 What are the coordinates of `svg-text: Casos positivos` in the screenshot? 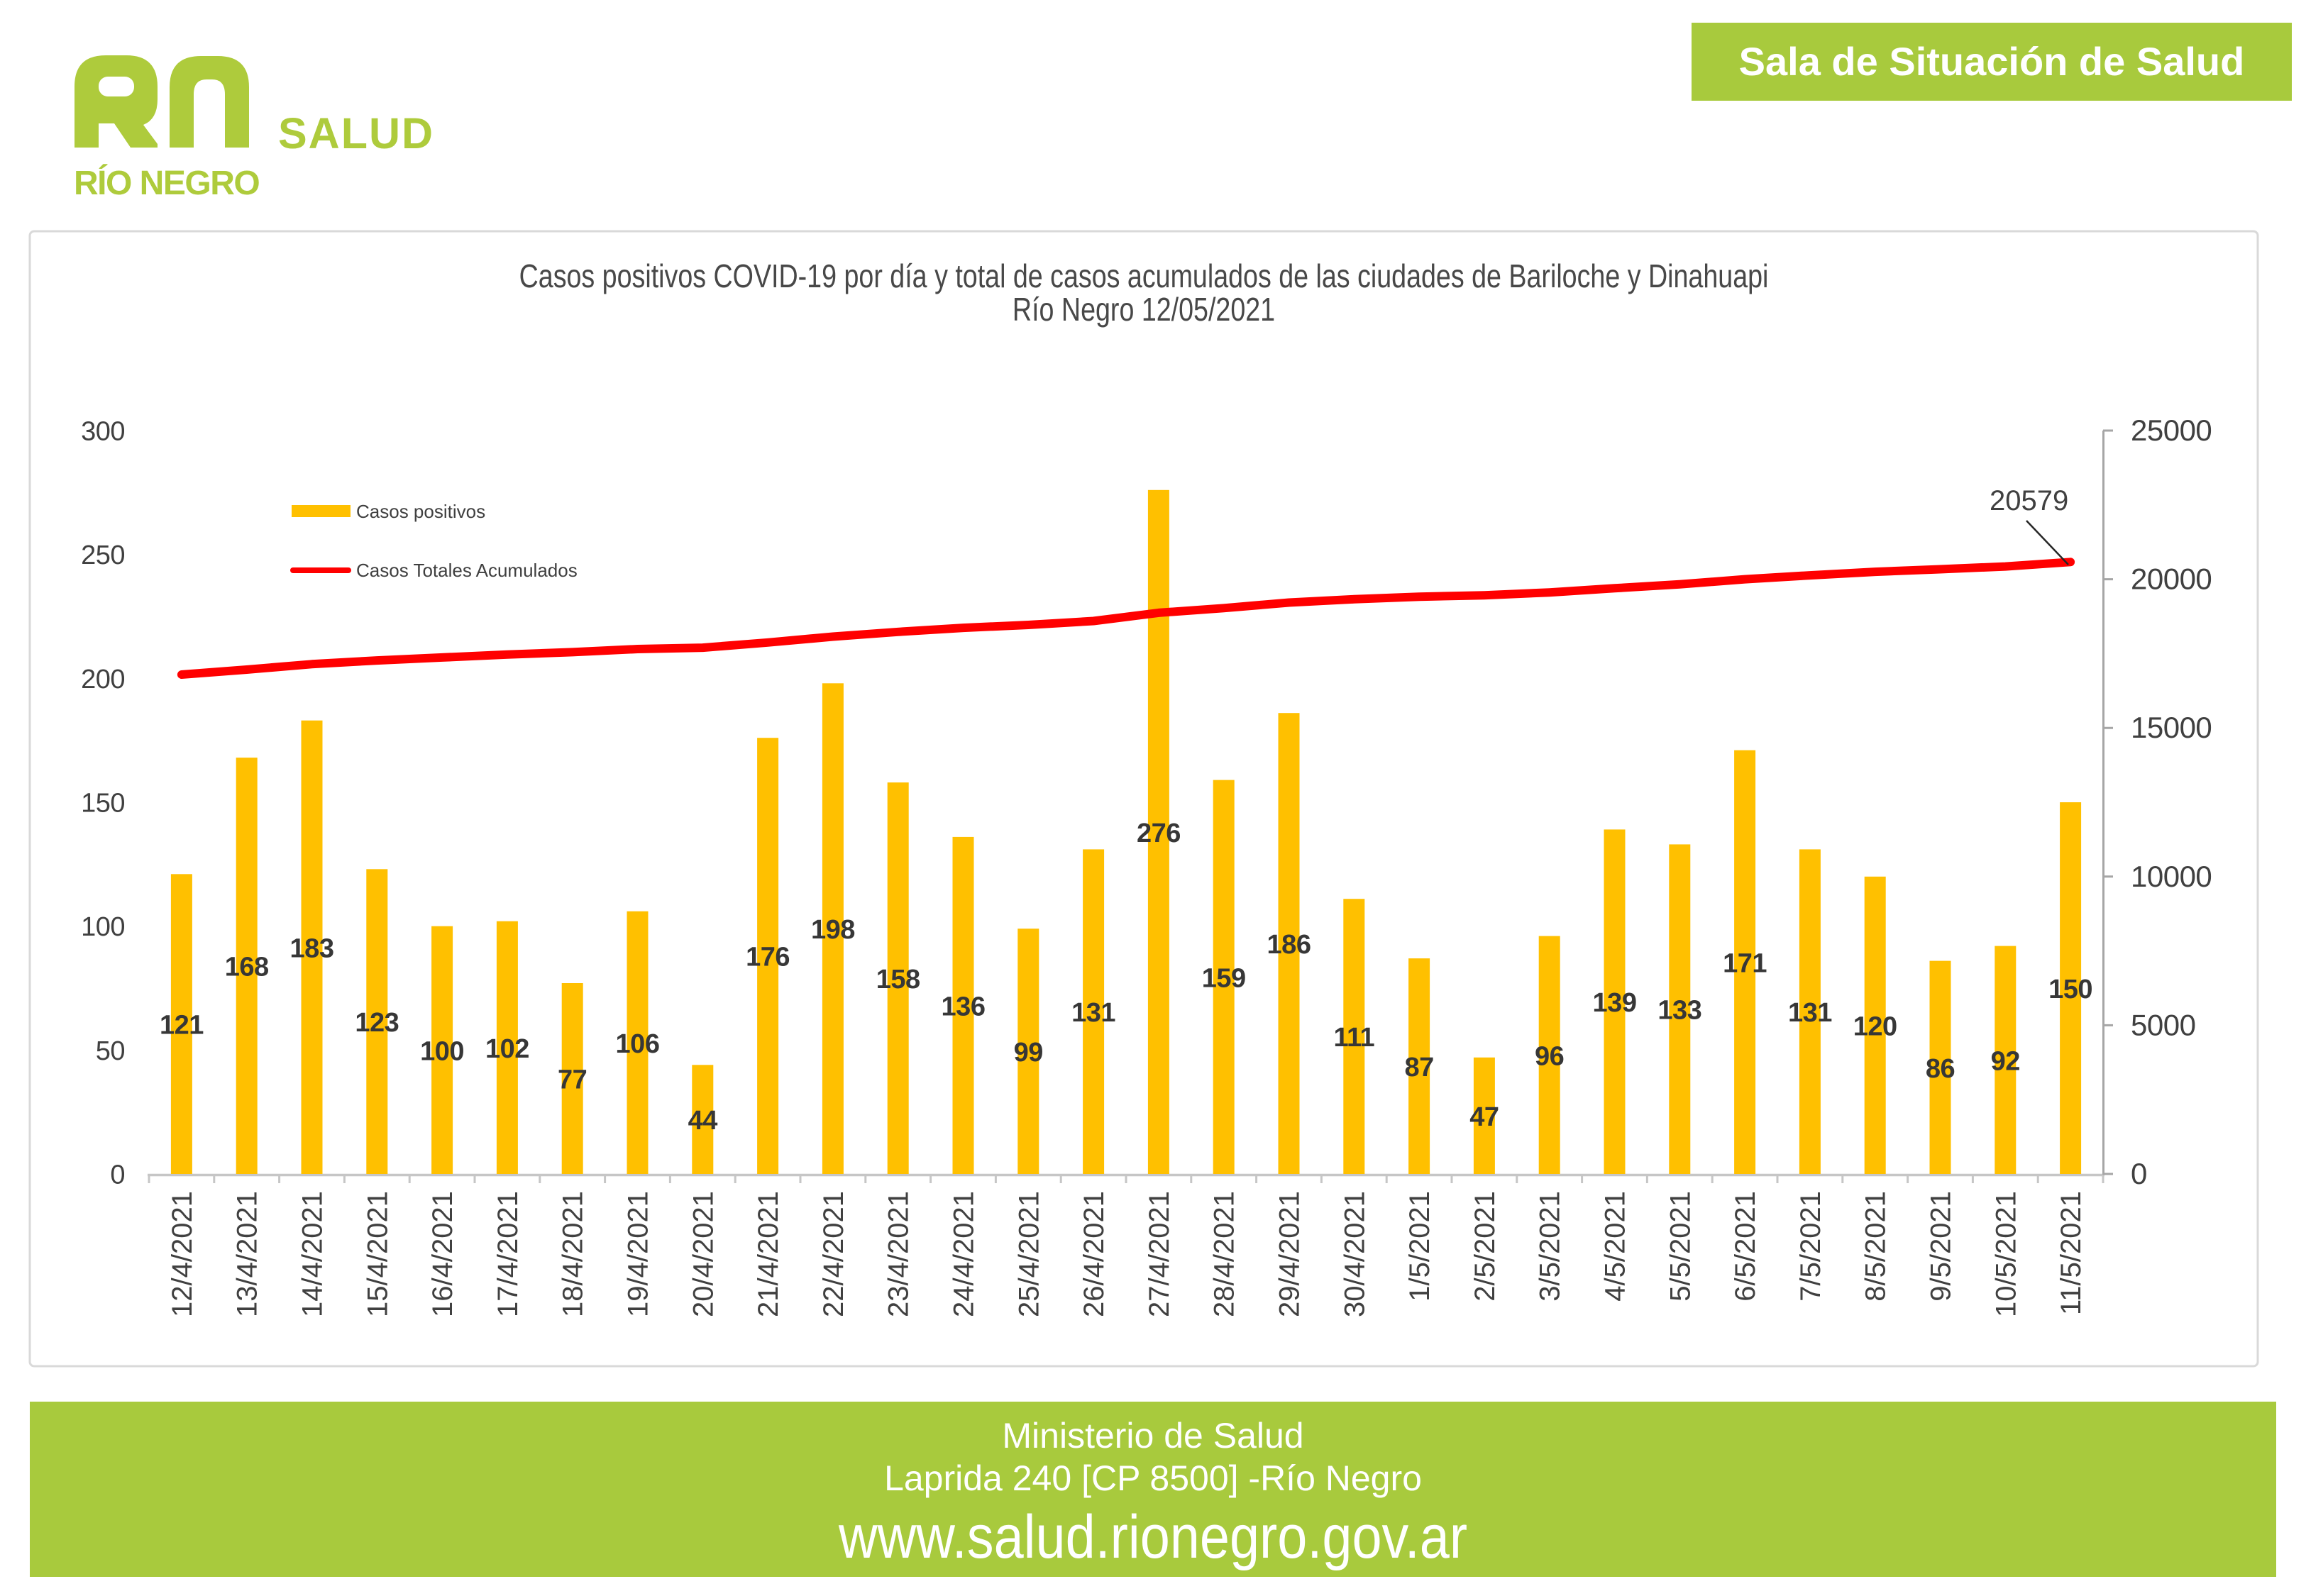 It's located at (420, 512).